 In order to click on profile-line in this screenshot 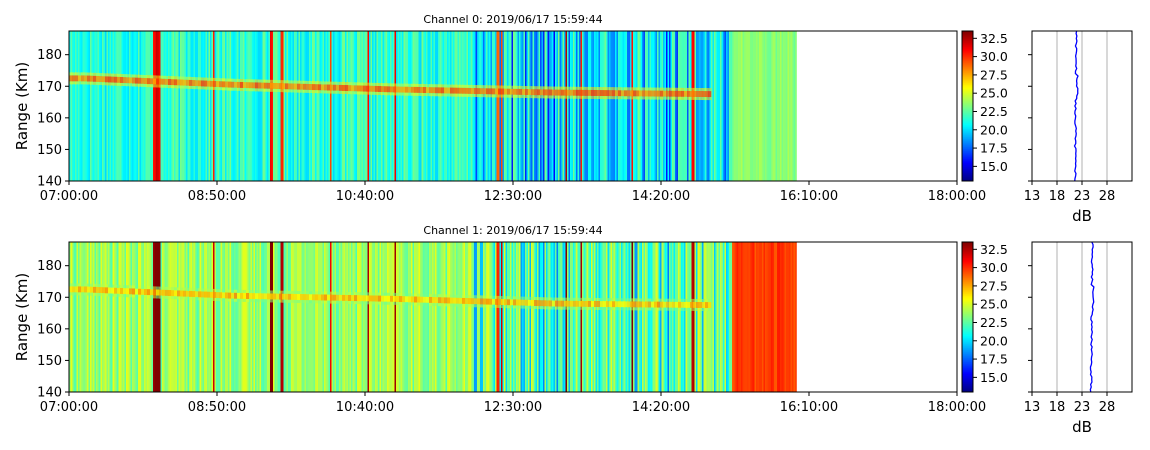, I will do `click(1076, 106)`.